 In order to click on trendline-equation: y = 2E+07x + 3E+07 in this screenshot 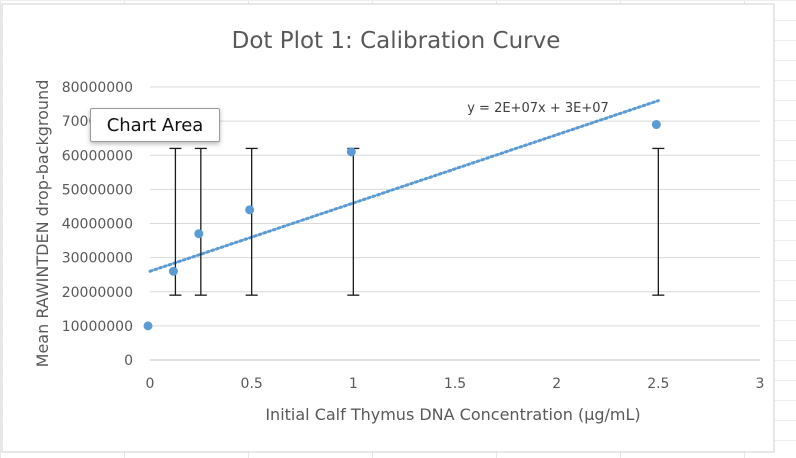, I will do `click(538, 108)`.